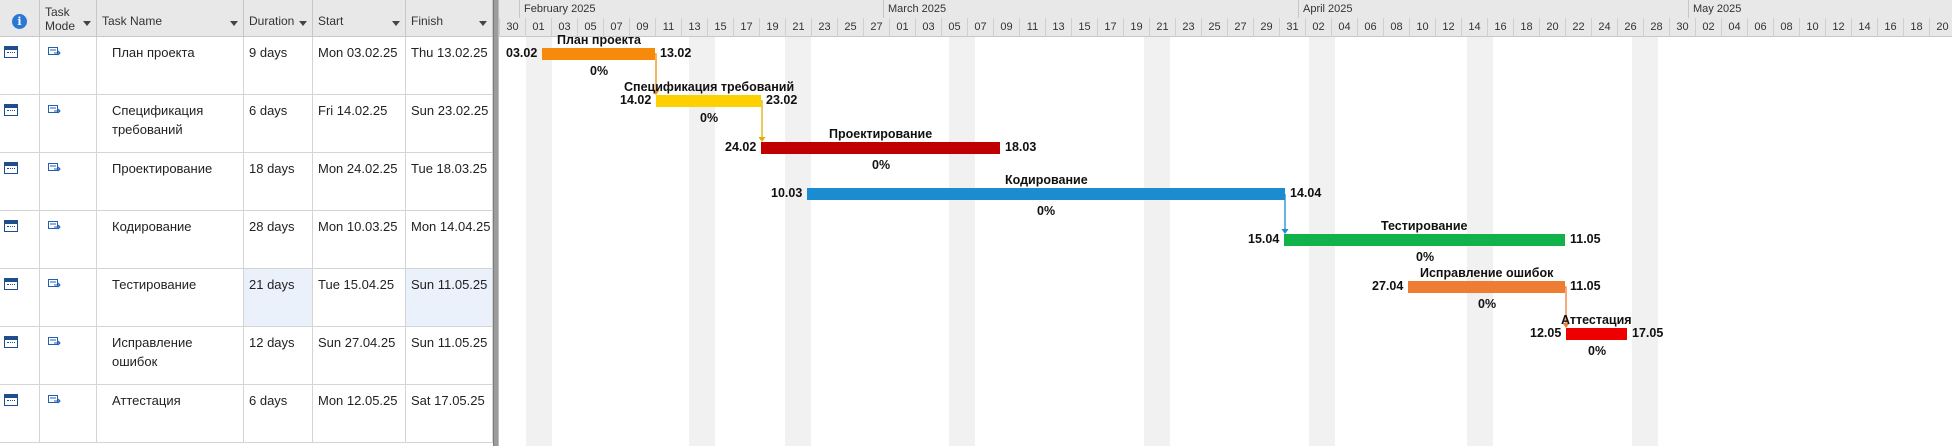  Describe the element at coordinates (170, 181) in the screenshot. I see `task-name-cell: Проектирование` at that location.